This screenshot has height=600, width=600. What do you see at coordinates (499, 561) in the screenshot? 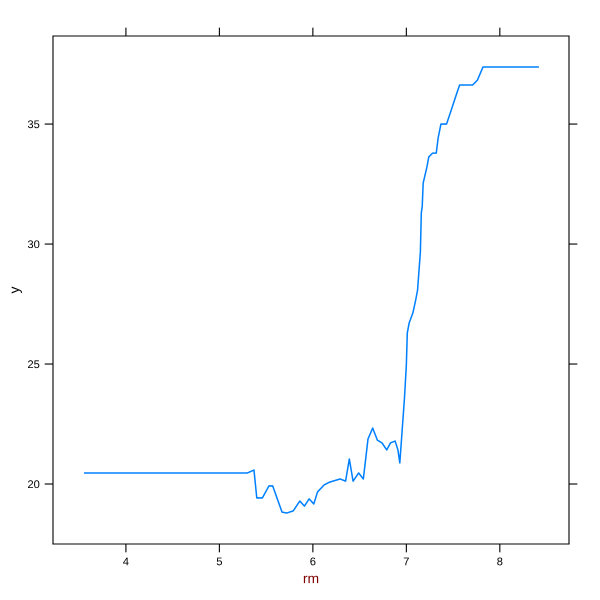
I see `x-tick-label: 8` at bounding box center [499, 561].